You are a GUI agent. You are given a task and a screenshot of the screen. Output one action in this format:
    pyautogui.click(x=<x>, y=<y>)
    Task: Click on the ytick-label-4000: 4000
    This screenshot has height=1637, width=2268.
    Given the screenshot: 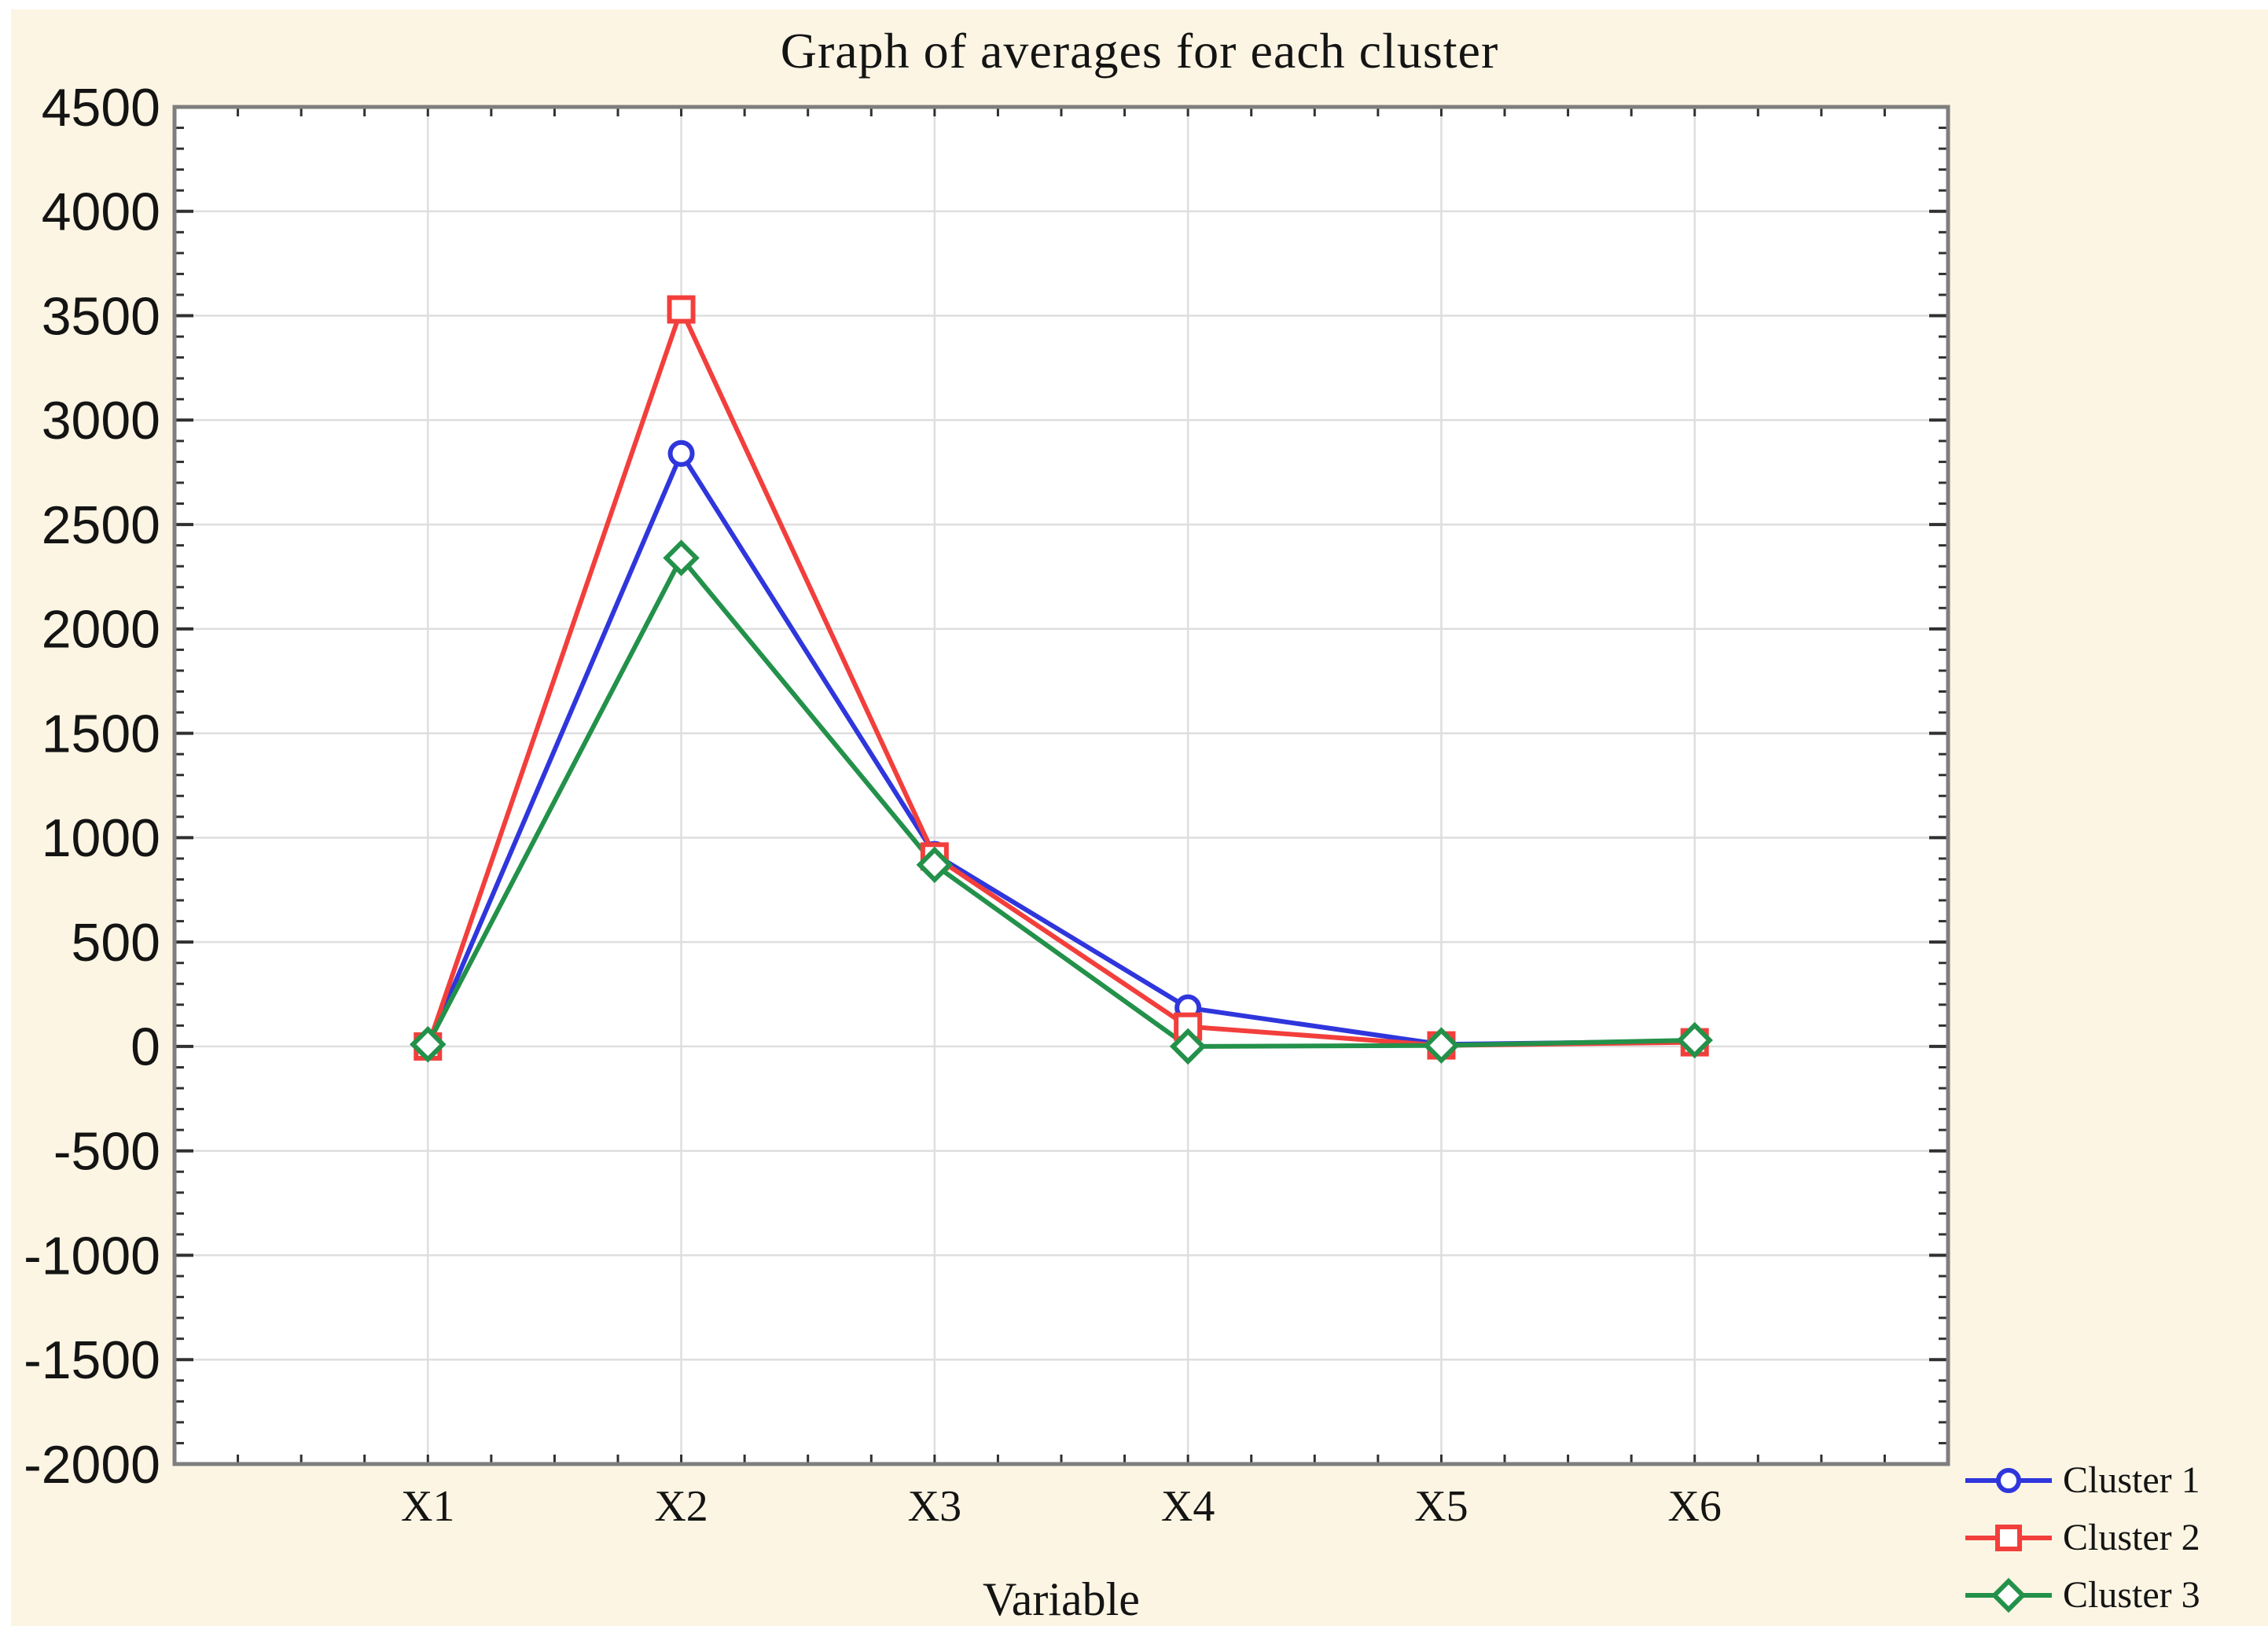 What is the action you would take?
    pyautogui.click(x=101, y=212)
    